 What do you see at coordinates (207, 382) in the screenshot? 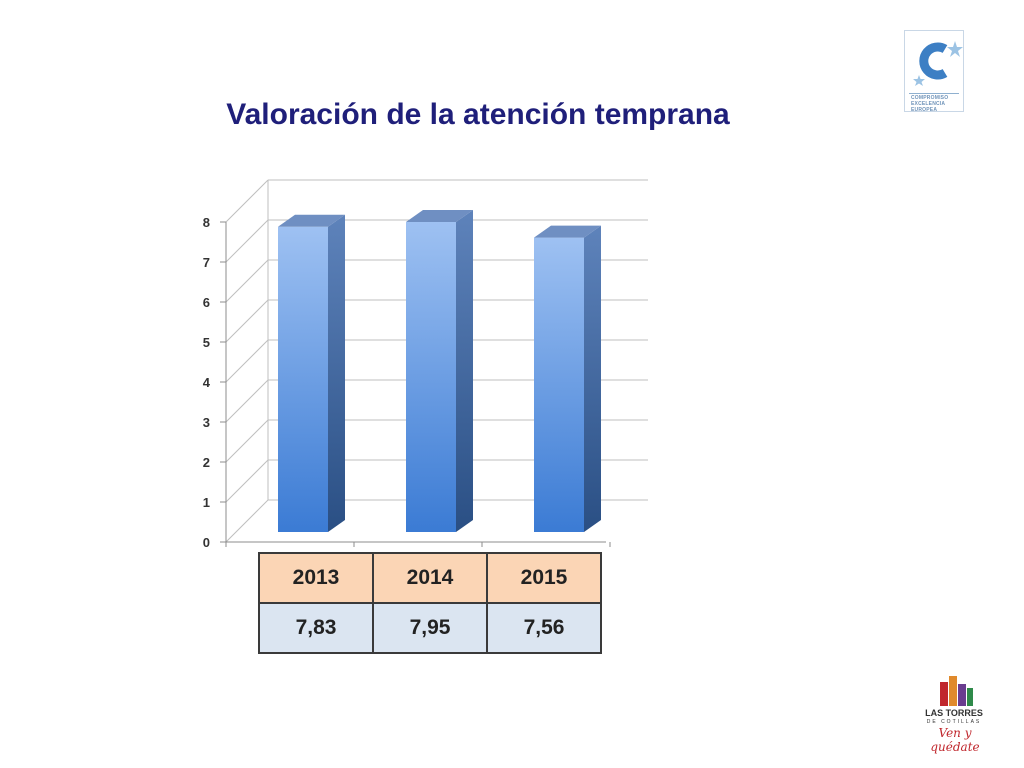
I see `y-tick-label: 4` at bounding box center [207, 382].